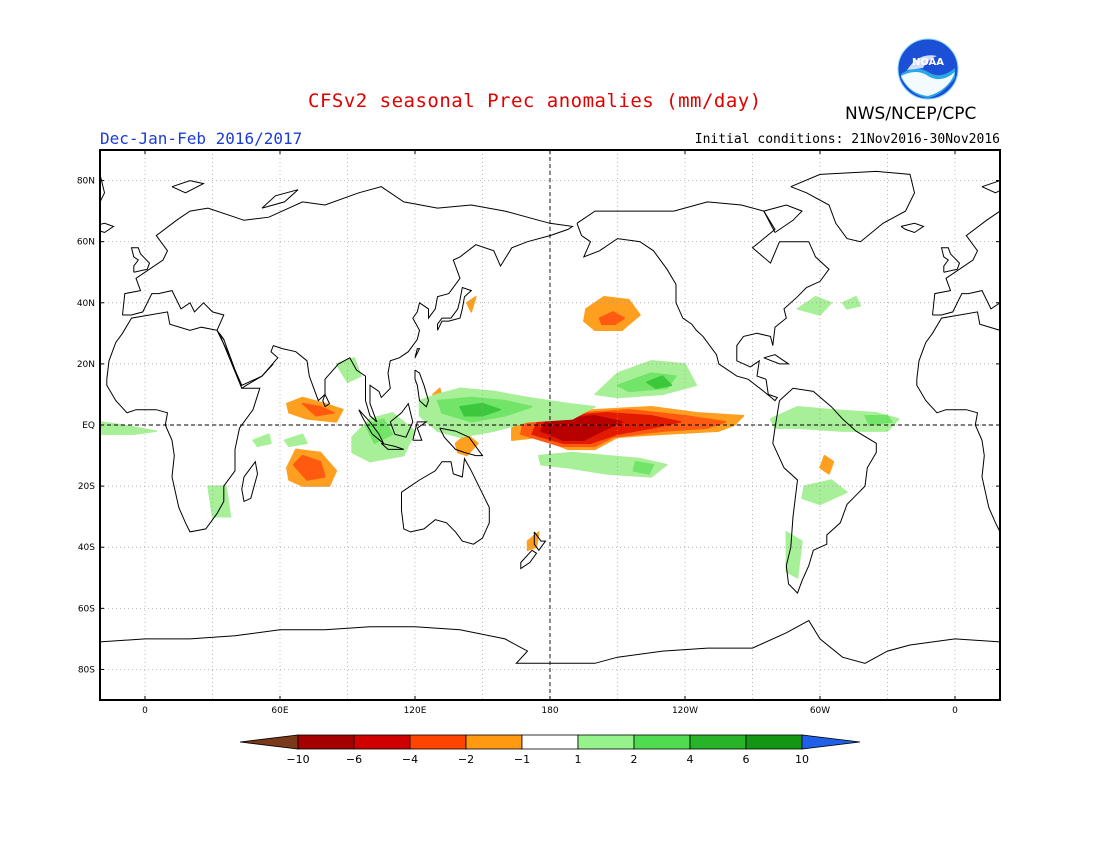 This screenshot has width=1100, height=850. Describe the element at coordinates (703, 301) in the screenshot. I see `coastline-north-america` at that location.